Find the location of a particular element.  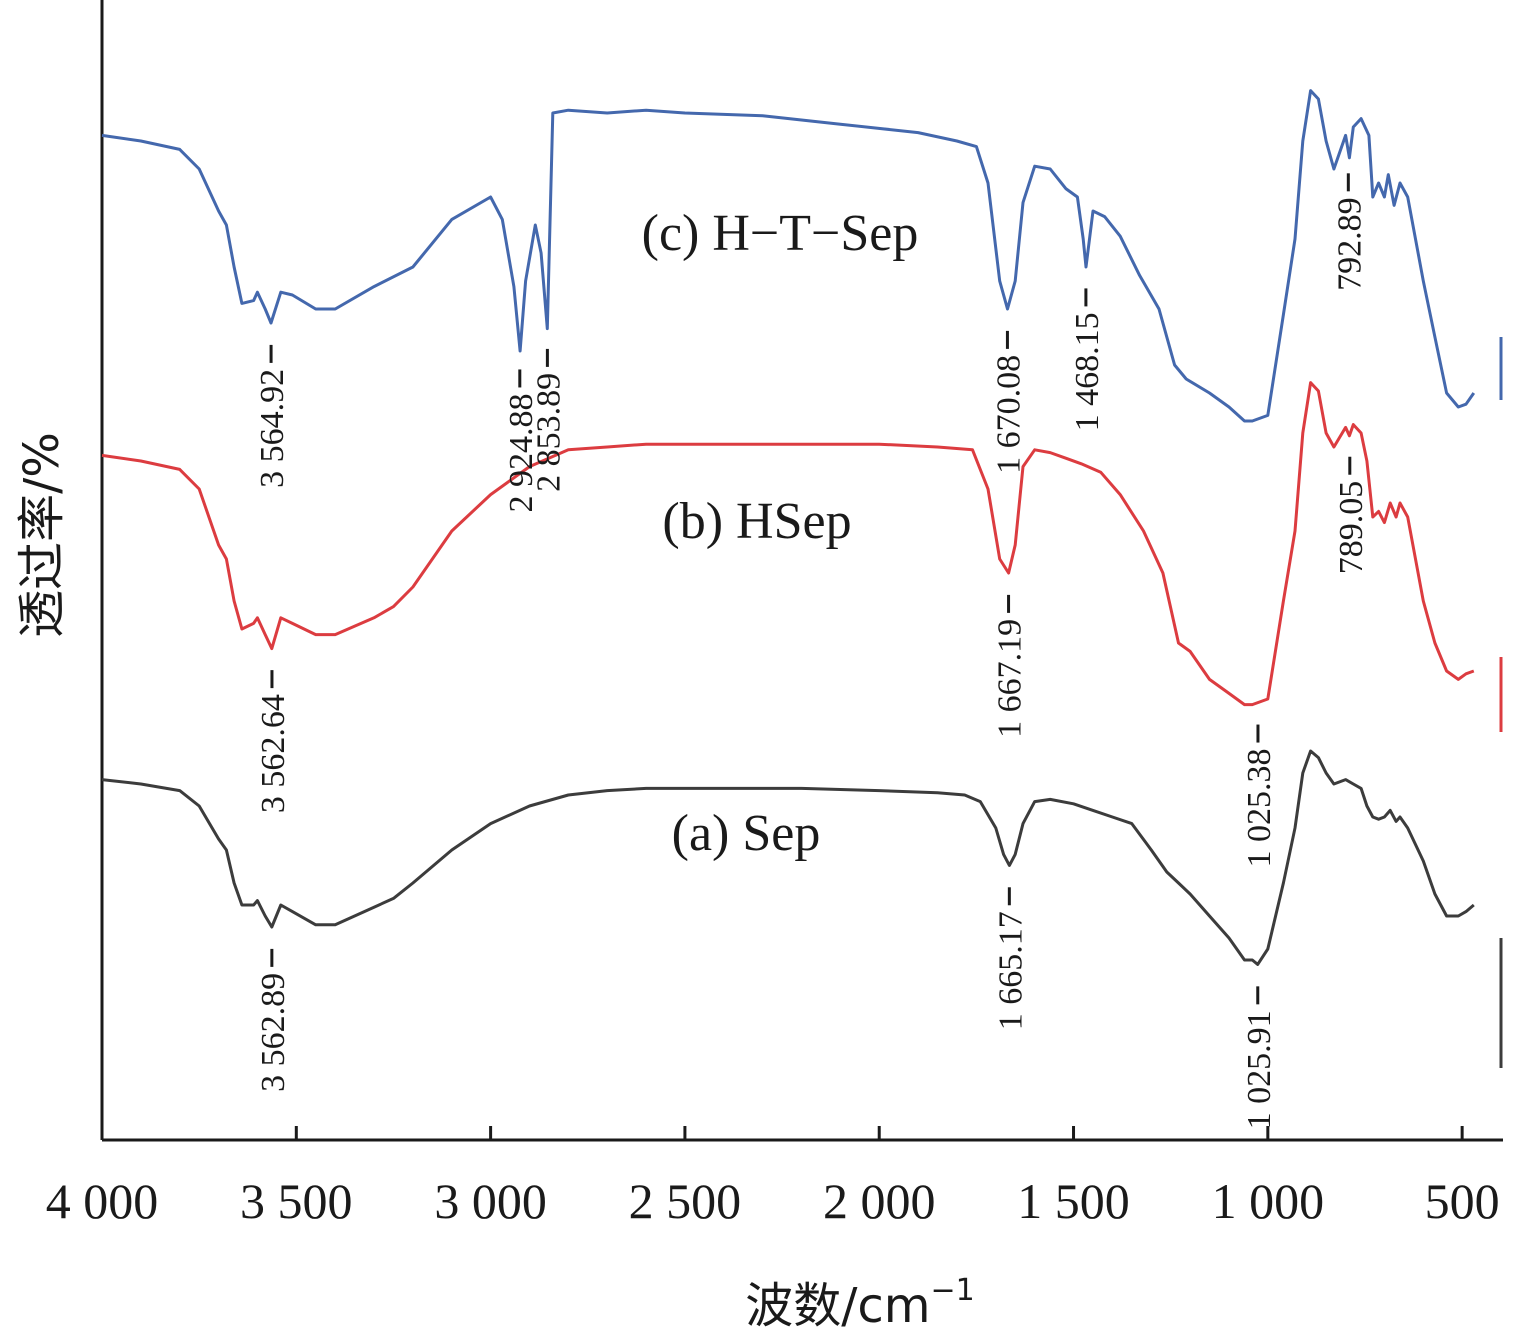

peak-label: 1 667.19 is located at coordinates (1010, 678).